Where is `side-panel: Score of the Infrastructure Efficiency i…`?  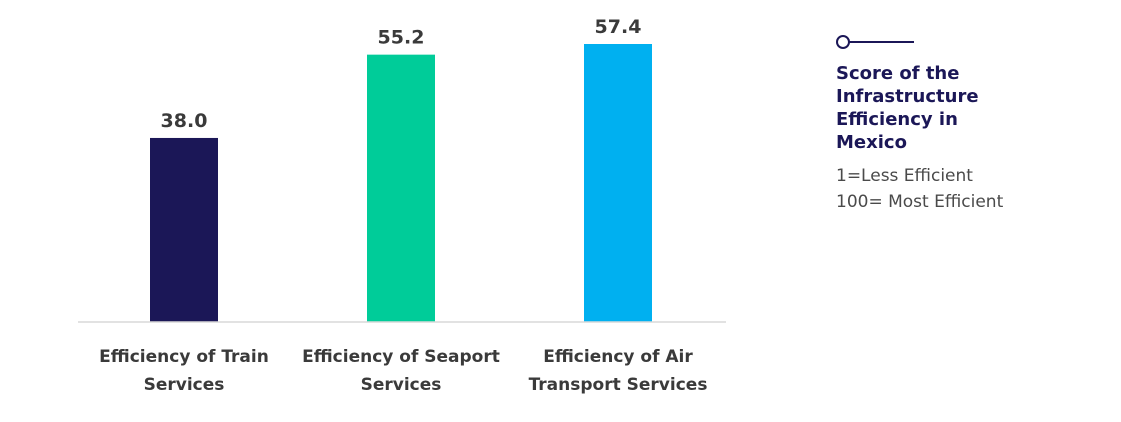 side-panel: Score of the Infrastructure Efficiency i… is located at coordinates (971, 122).